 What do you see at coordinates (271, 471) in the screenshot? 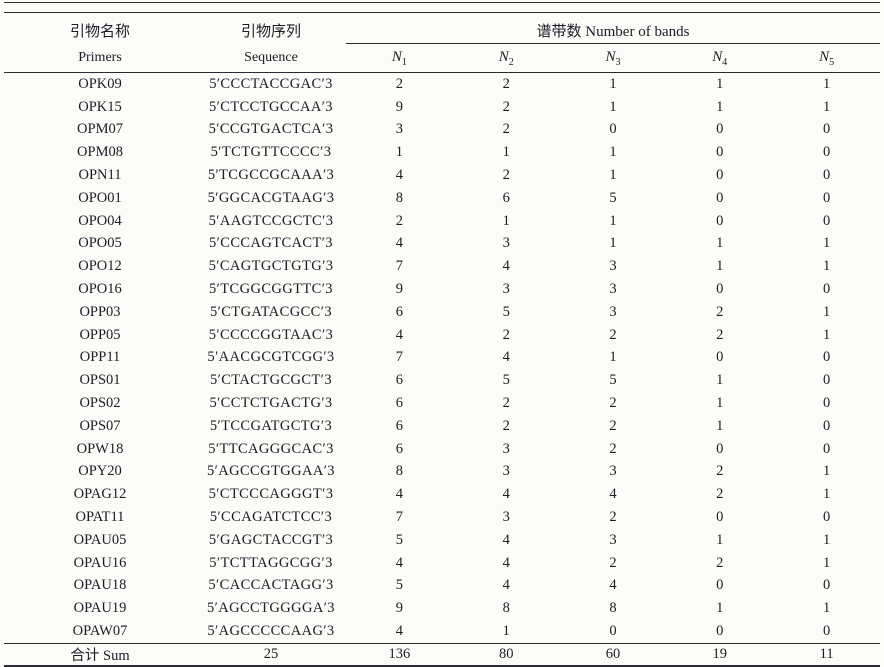
I see `sequence-cell: 5′AGCCGTGGAA′3` at bounding box center [271, 471].